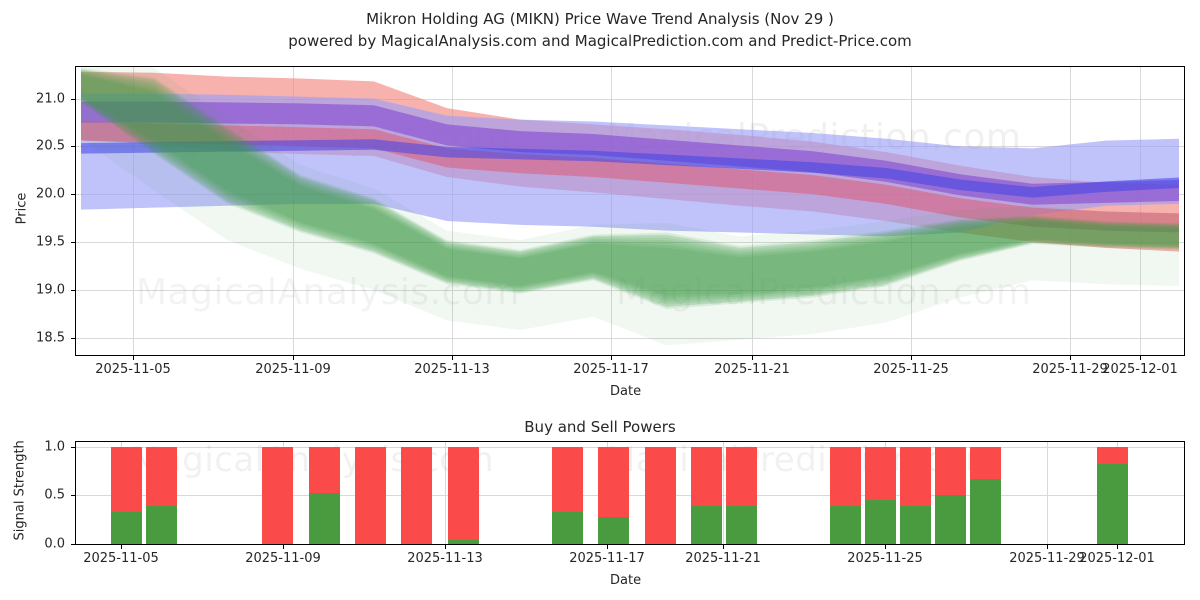 The image size is (1200, 600). Describe the element at coordinates (22, 208) in the screenshot. I see `price-y-axis-label: Price` at that location.